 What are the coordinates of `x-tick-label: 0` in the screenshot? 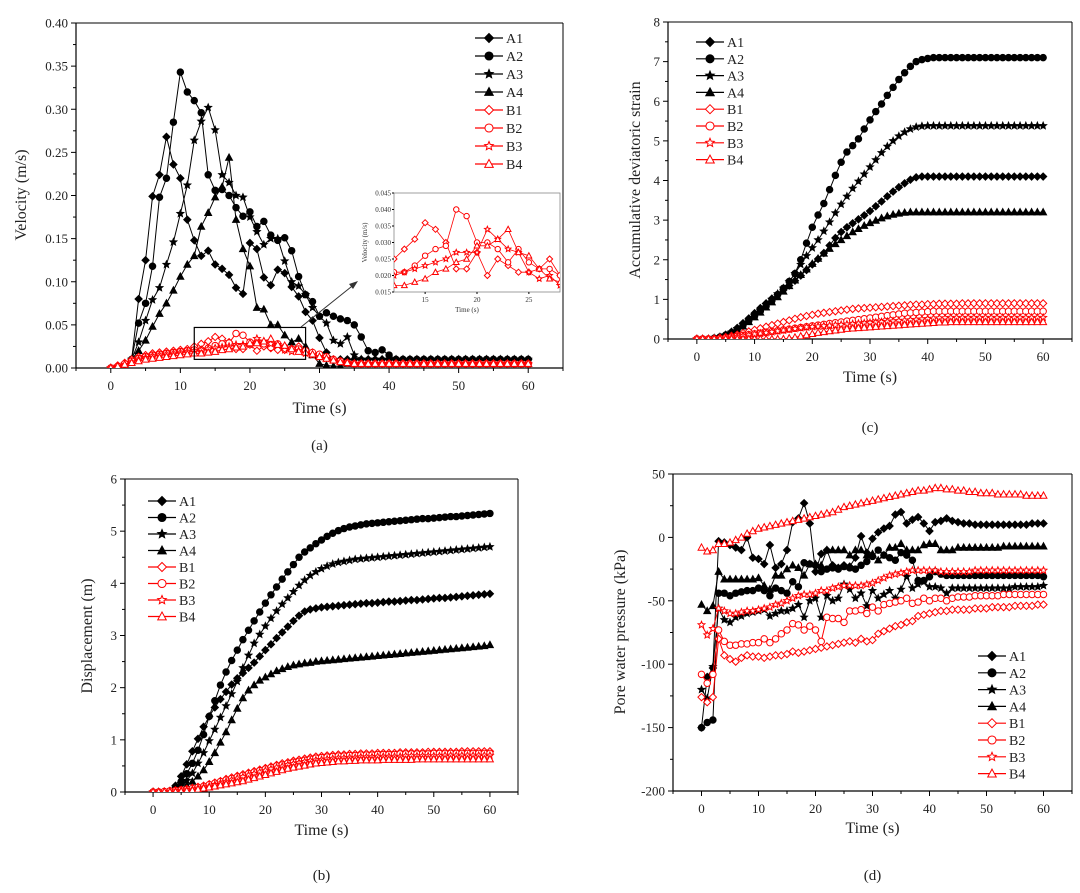 It's located at (701, 808).